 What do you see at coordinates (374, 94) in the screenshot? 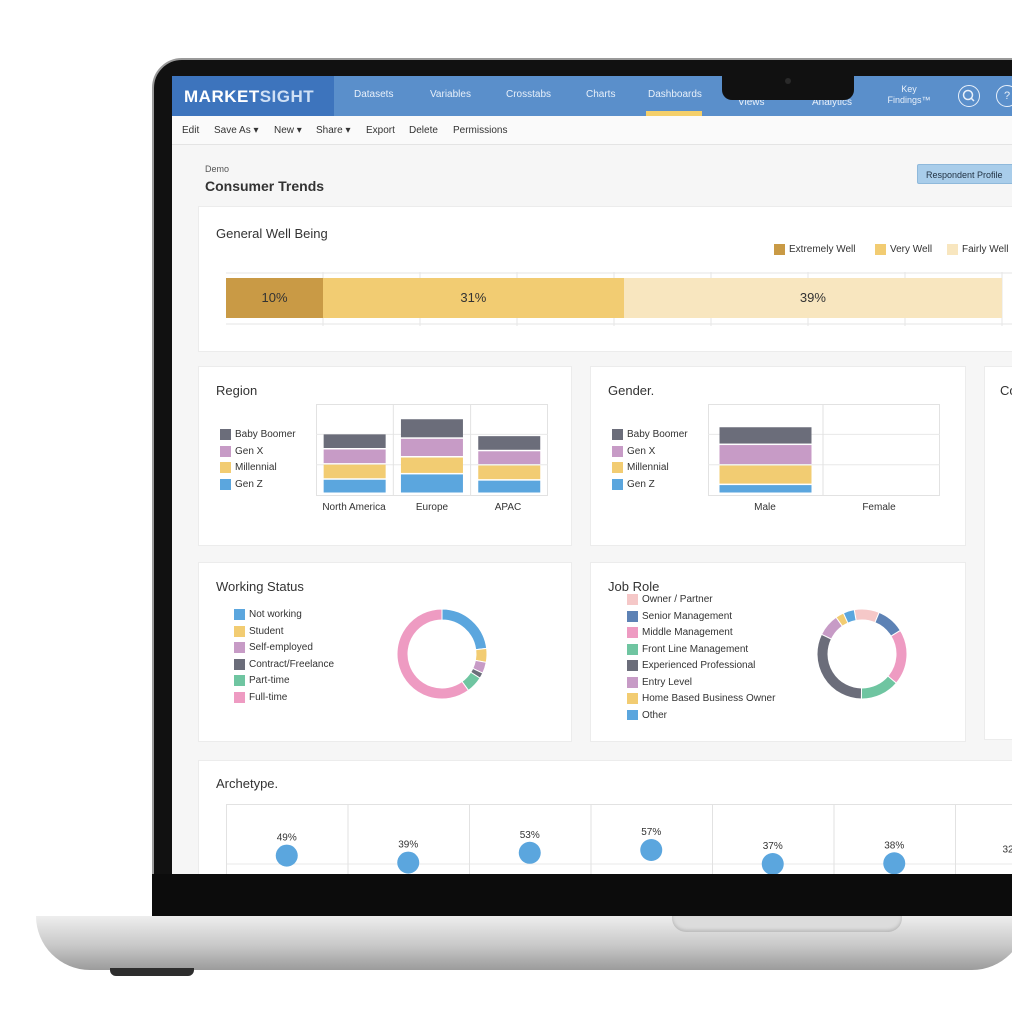
I see `nav-datasets: Datasets` at bounding box center [374, 94].